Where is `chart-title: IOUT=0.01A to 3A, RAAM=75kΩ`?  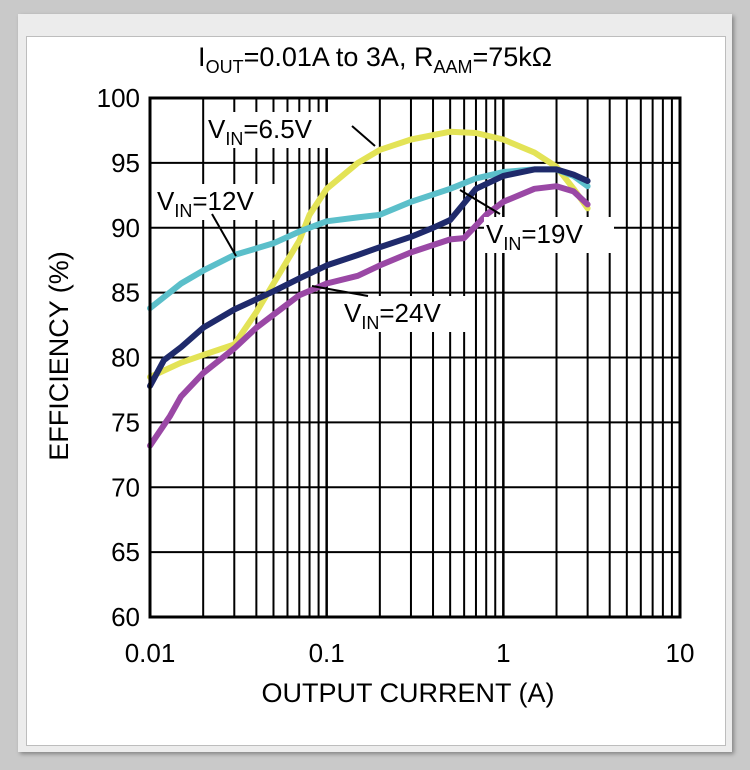
chart-title: IOUT=0.01A to 3A, RAAM=75kΩ is located at coordinates (375, 59).